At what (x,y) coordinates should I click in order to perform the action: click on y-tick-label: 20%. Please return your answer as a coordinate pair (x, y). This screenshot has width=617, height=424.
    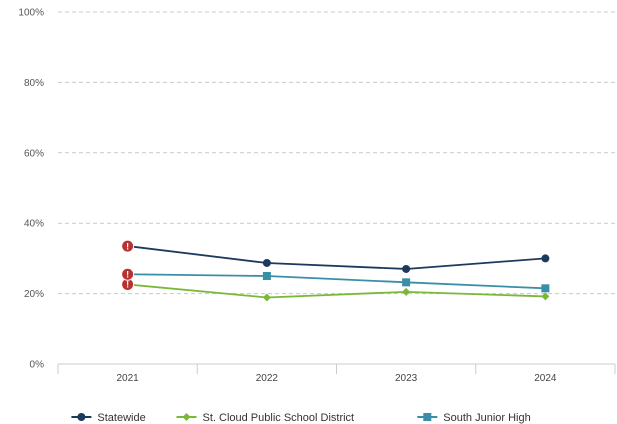
    Looking at the image, I should click on (34, 294).